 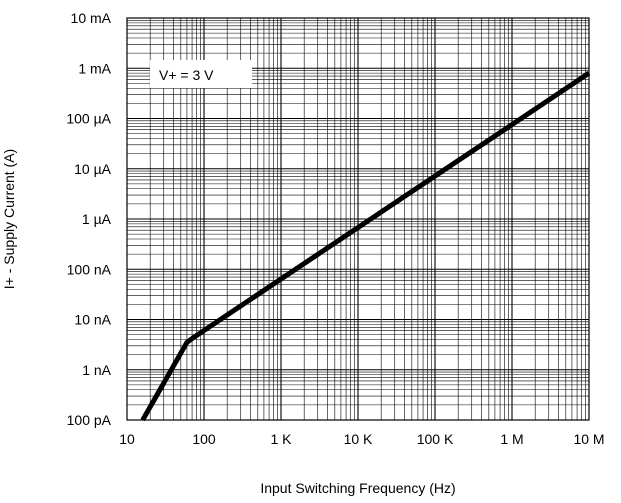 I want to click on x-tick-label: 1 K, so click(x=281, y=439).